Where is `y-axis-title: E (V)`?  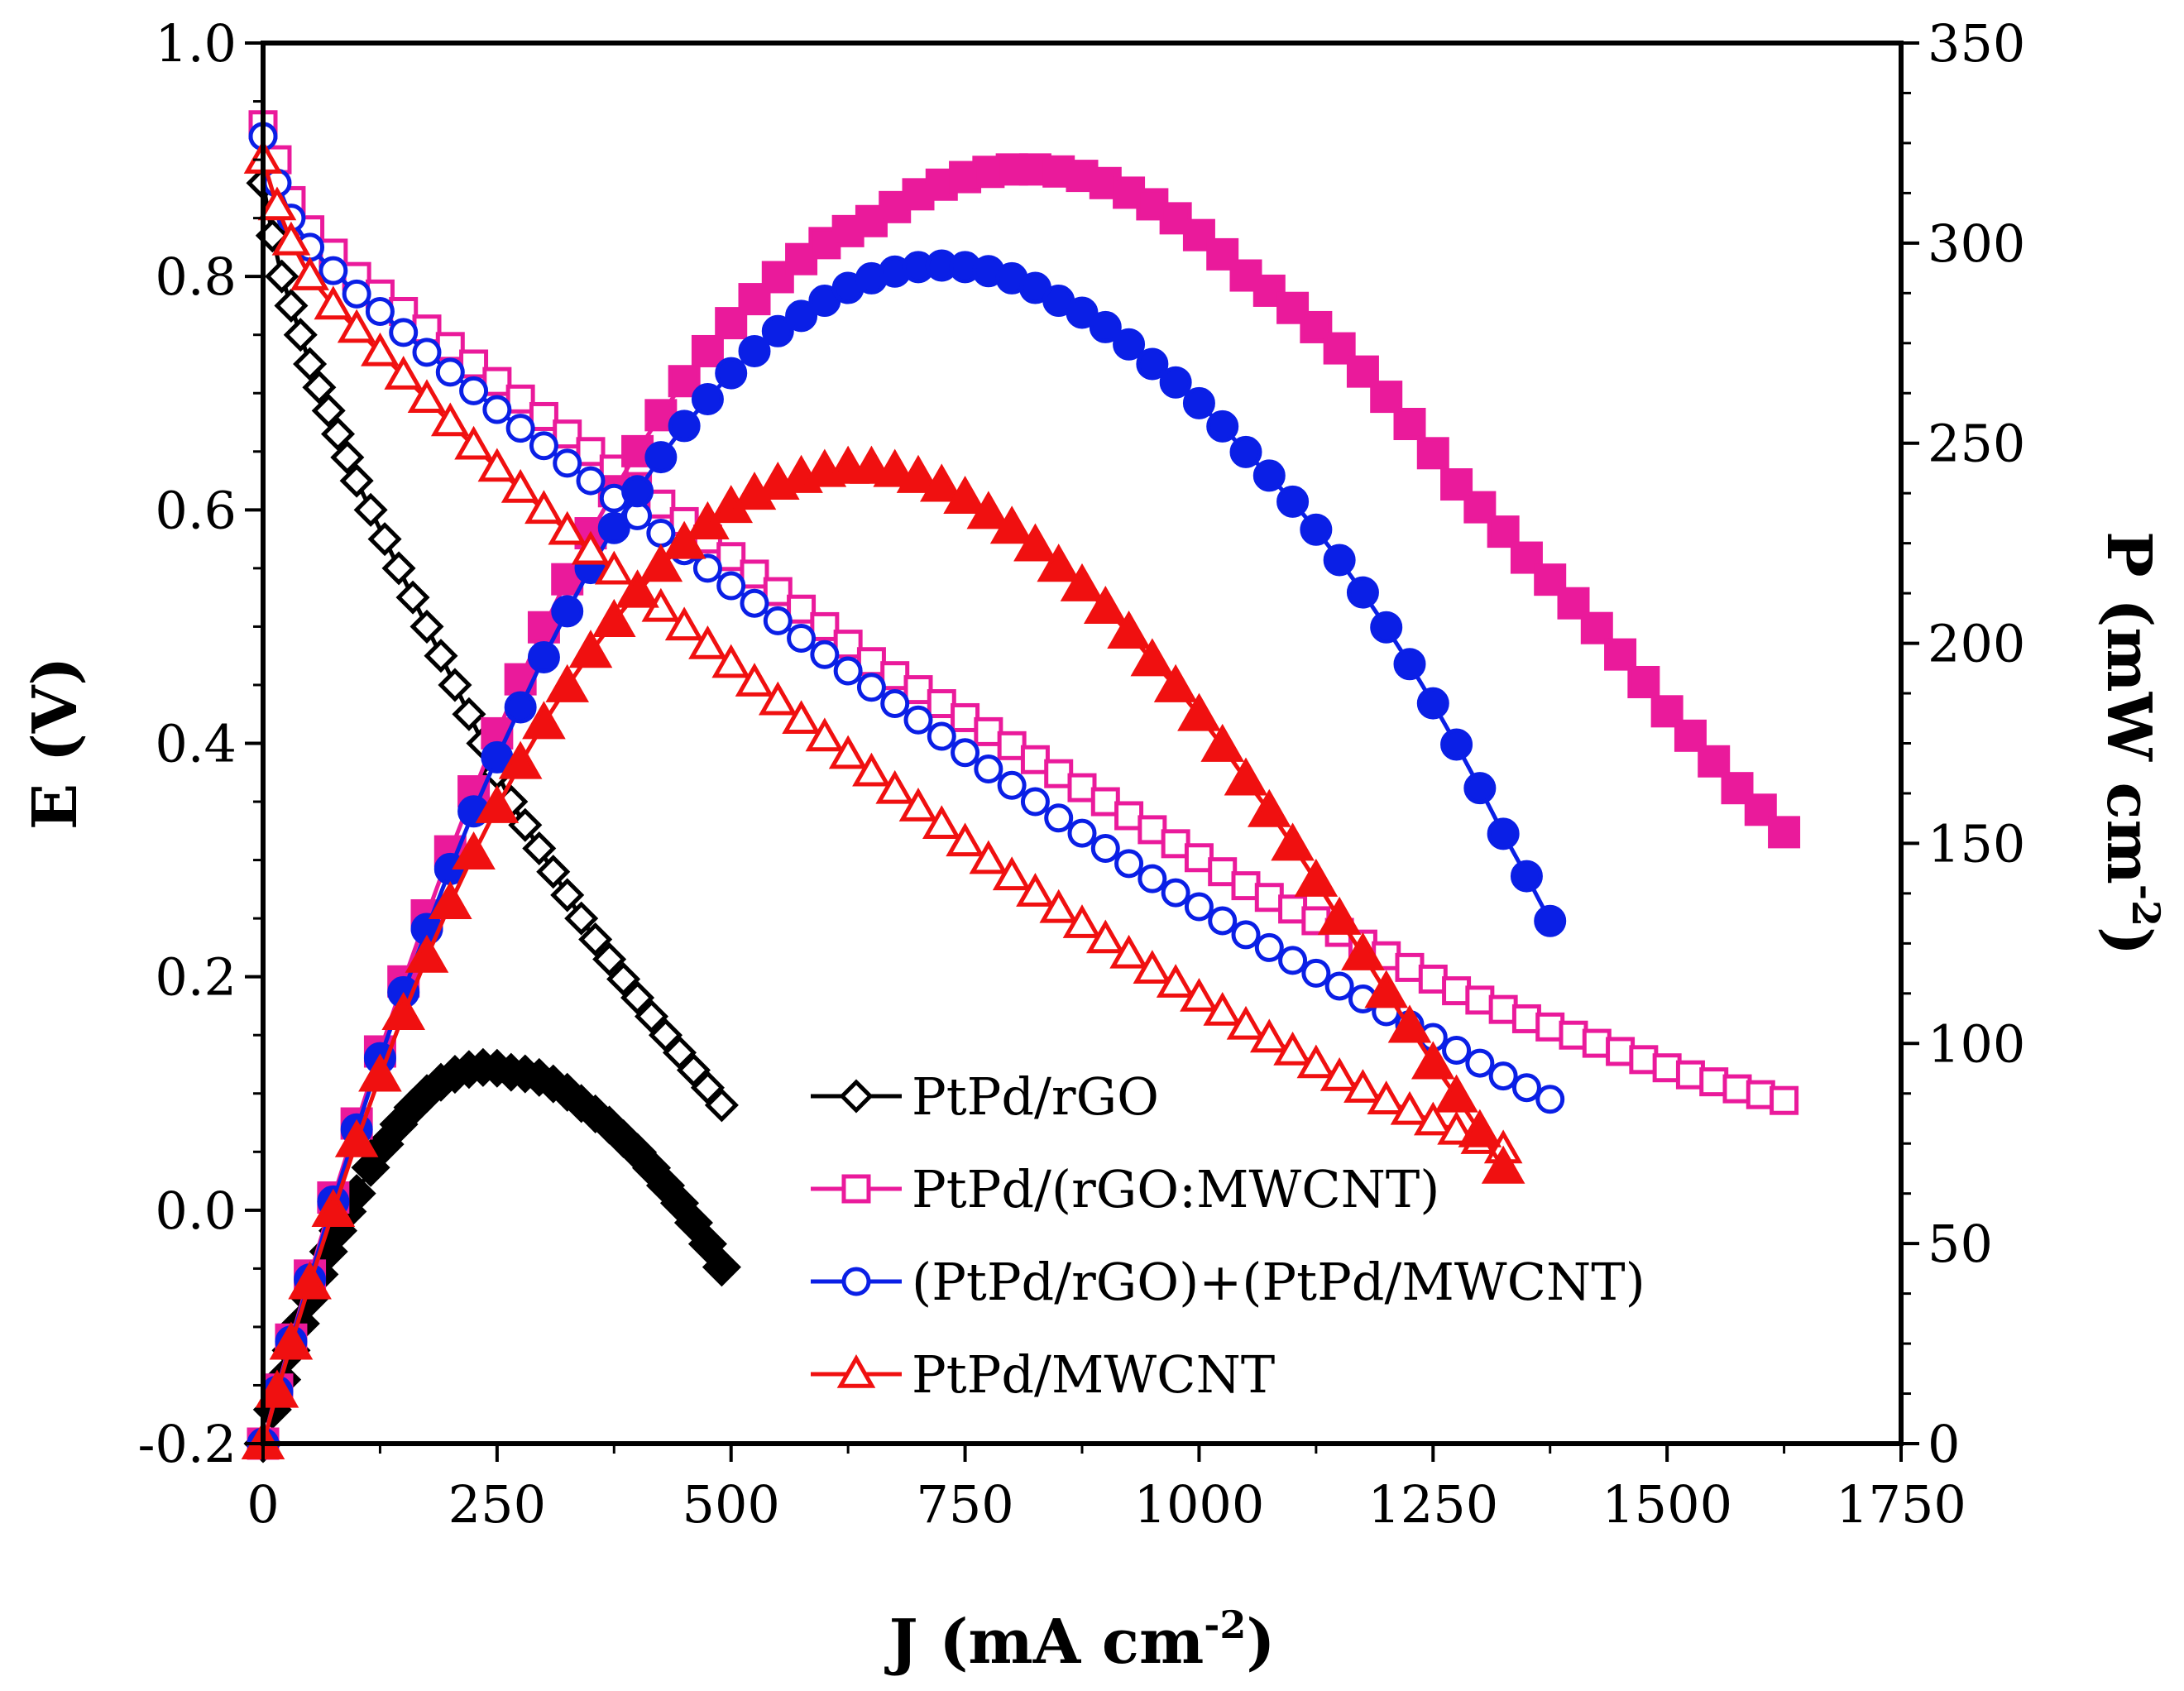
y-axis-title: E (V) is located at coordinates (55, 744).